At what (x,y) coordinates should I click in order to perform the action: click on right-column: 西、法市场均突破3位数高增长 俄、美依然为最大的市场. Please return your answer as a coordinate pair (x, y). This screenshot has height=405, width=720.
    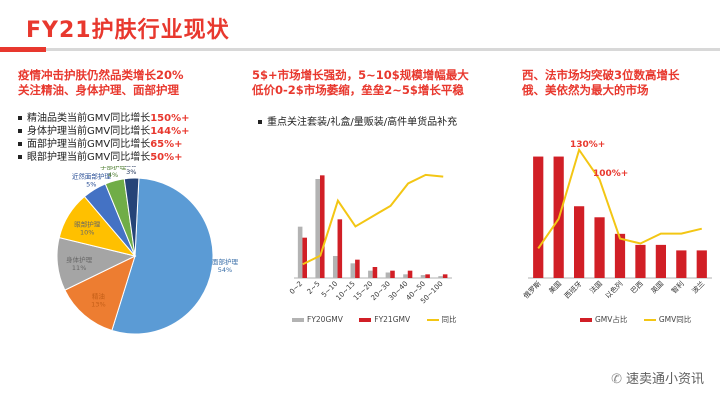
    Looking at the image, I should click on (617, 83).